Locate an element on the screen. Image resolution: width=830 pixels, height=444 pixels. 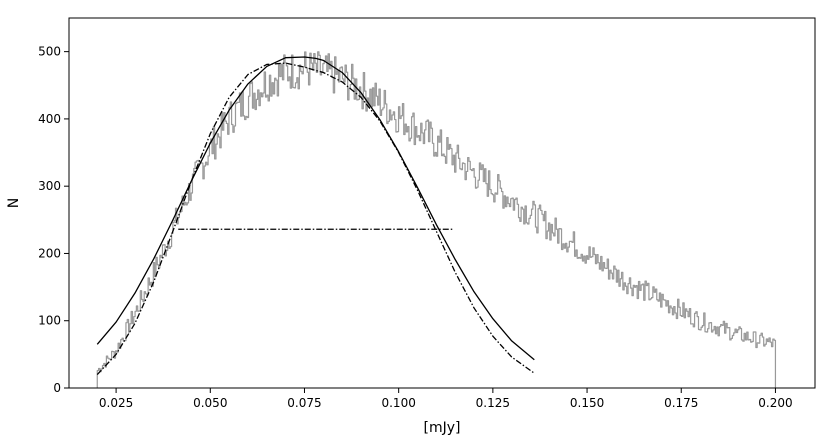
y-tick-label: 0 is located at coordinates (57, 388).